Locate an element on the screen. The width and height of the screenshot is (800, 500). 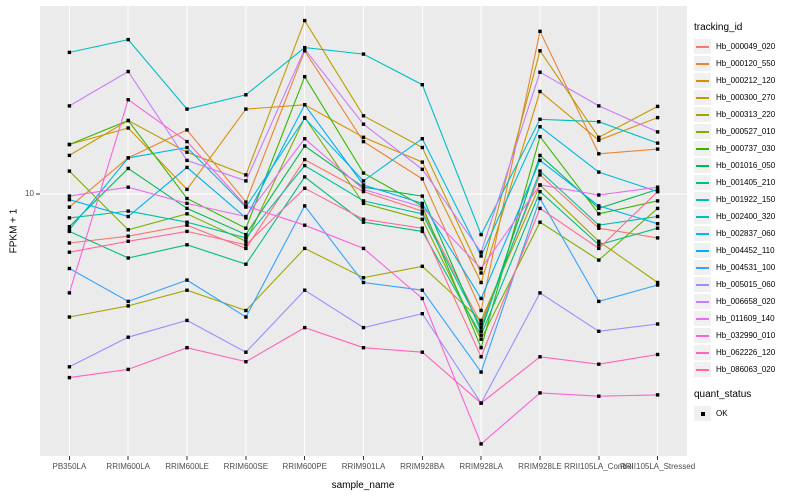
legend-item-label: Hb_000737_030 is located at coordinates (746, 148).